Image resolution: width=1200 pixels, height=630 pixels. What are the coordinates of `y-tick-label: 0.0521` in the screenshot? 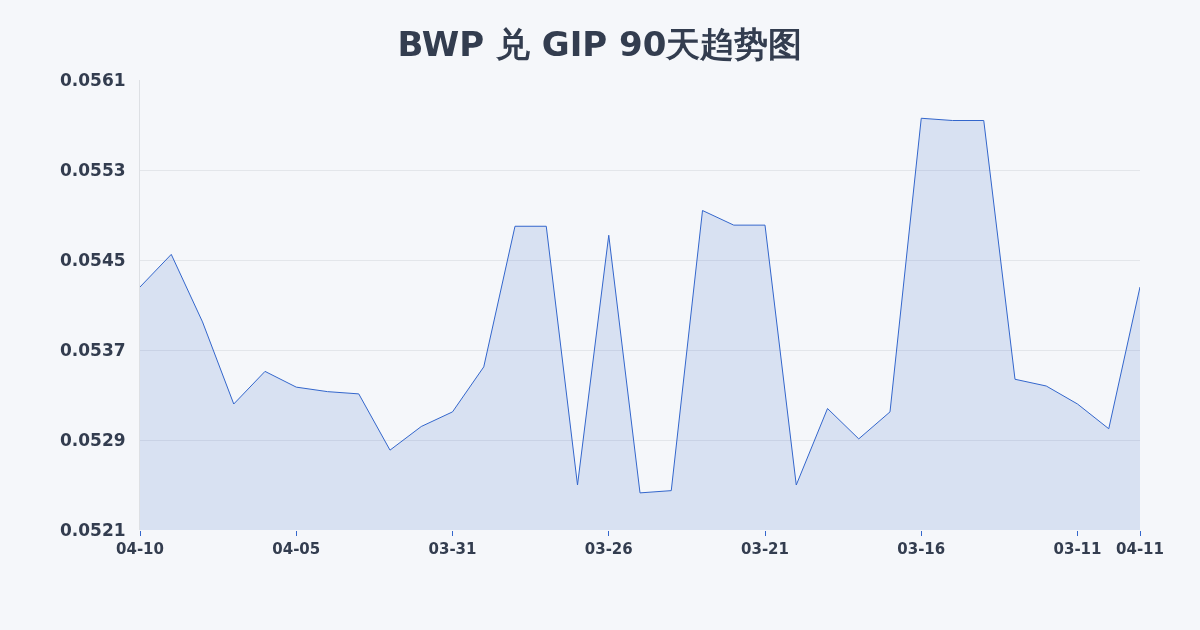 It's located at (92, 529).